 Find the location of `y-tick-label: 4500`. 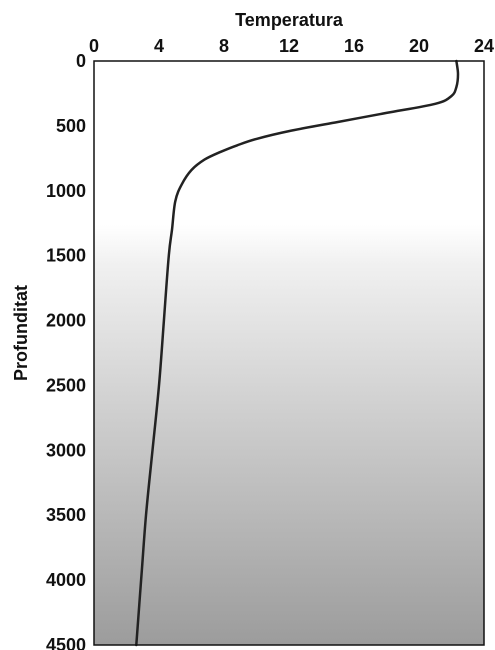

y-tick-label: 4500 is located at coordinates (66, 642).